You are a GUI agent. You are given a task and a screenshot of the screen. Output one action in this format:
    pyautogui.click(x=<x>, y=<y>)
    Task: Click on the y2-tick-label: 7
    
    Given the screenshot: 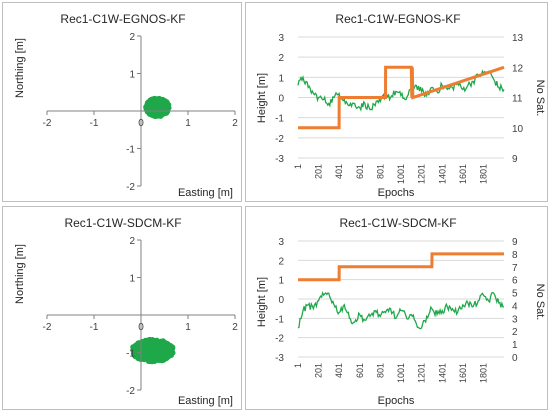 What is the action you would take?
    pyautogui.click(x=515, y=268)
    